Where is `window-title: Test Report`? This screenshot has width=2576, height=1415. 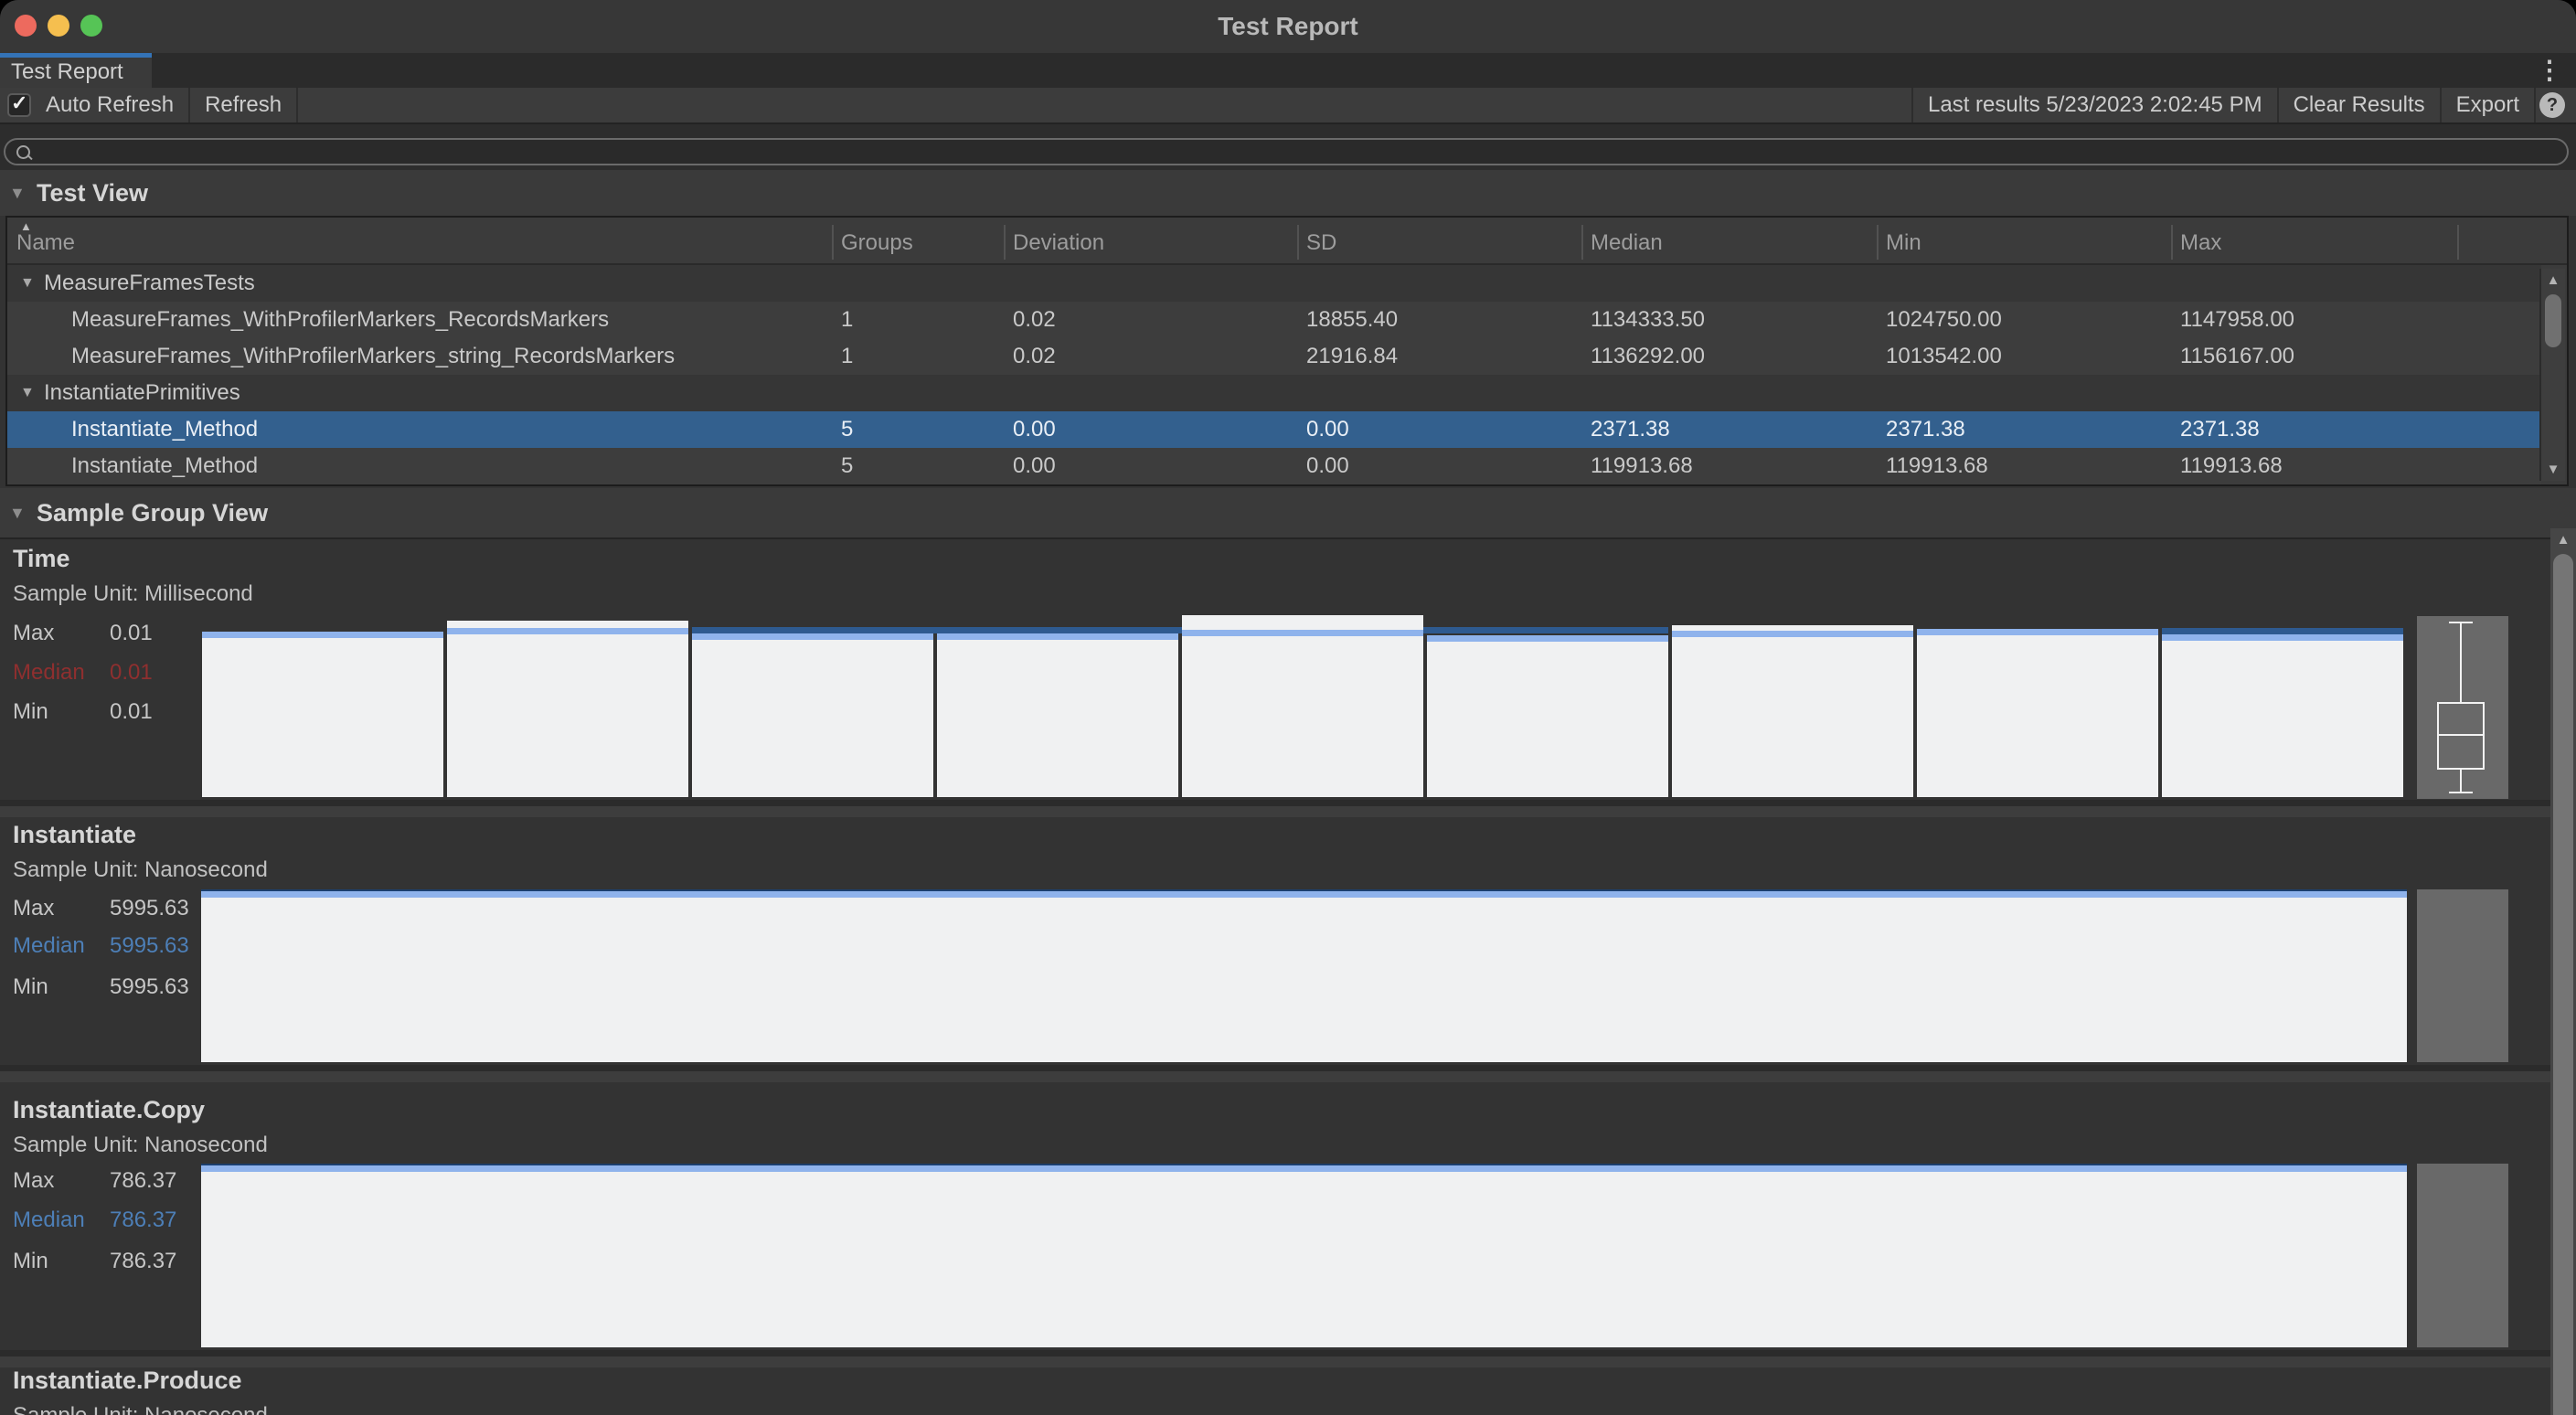
window-title: Test Report is located at coordinates (1288, 26).